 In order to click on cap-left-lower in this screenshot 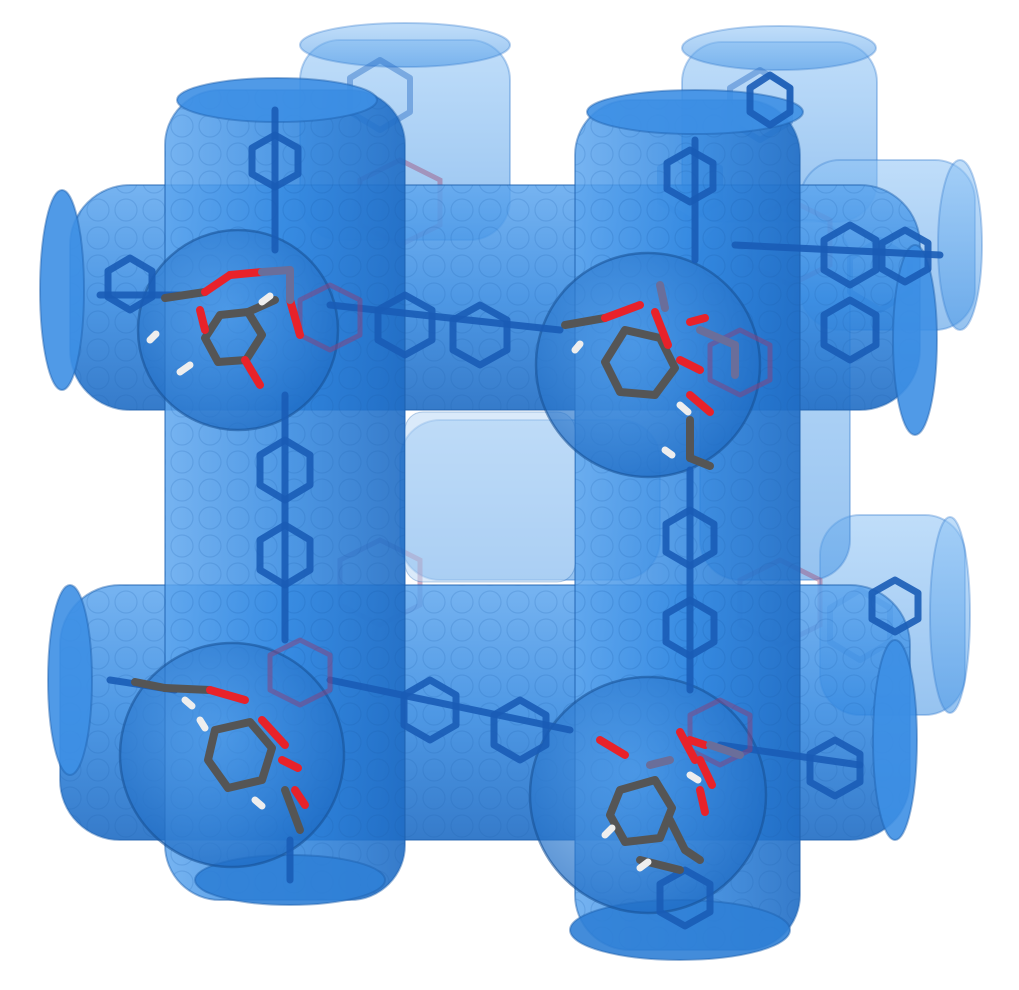, I will do `click(70, 680)`.